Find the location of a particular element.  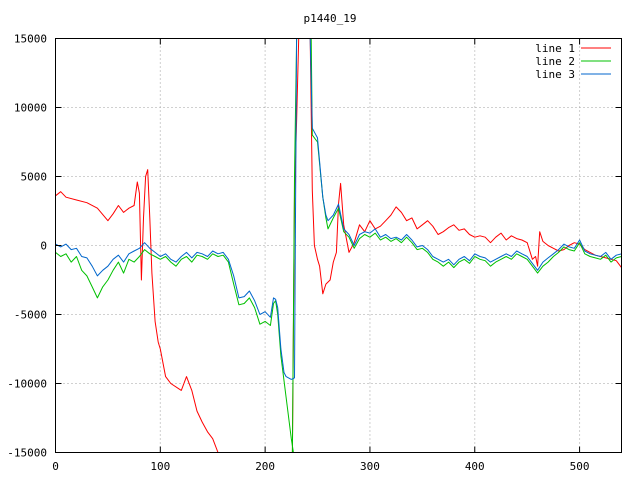

y-tick-label: -10000 is located at coordinates (27, 384).